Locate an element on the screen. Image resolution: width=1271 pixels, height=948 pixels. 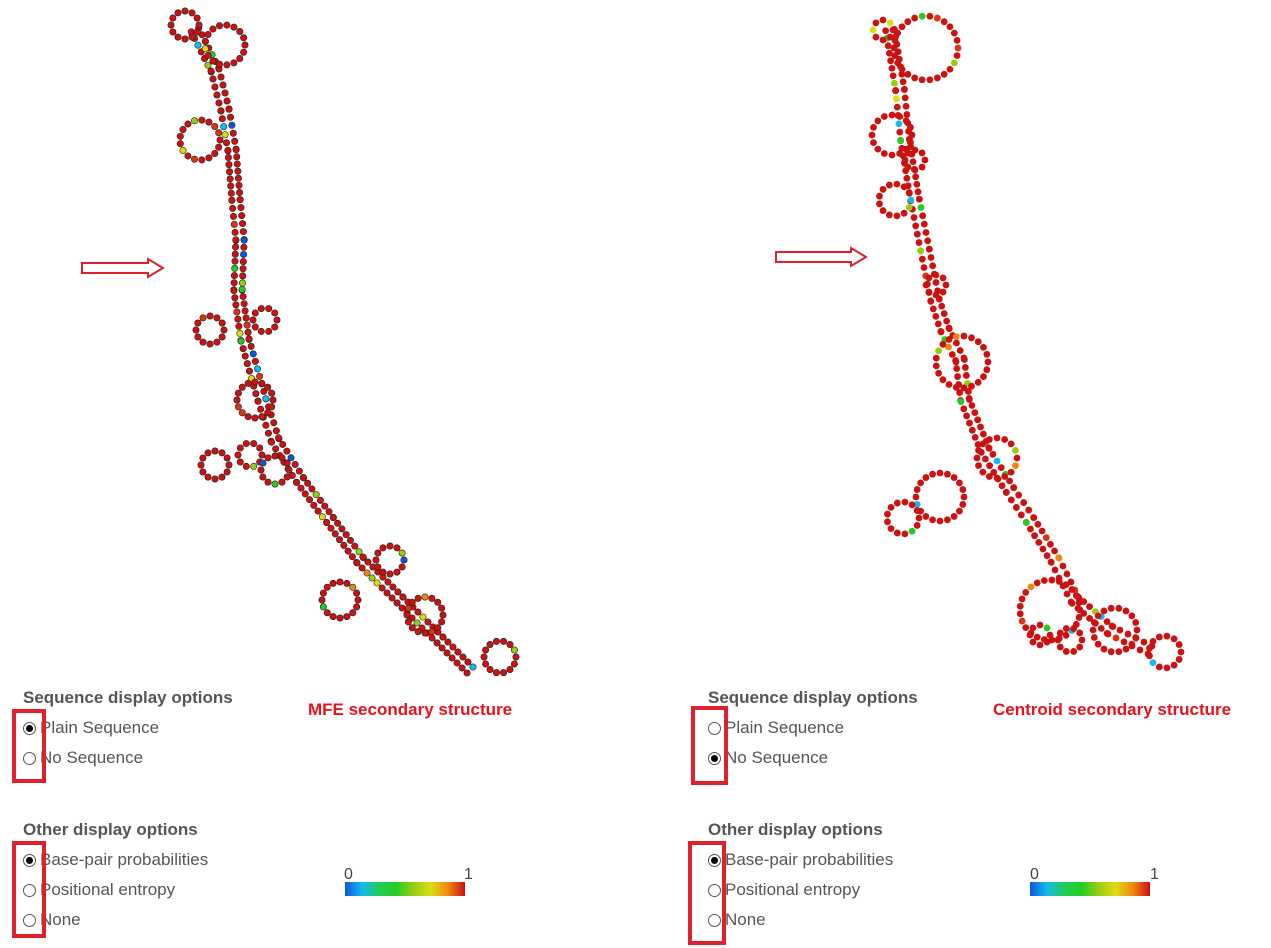
structure-title: Centroid secondary structure is located at coordinates (1112, 709).